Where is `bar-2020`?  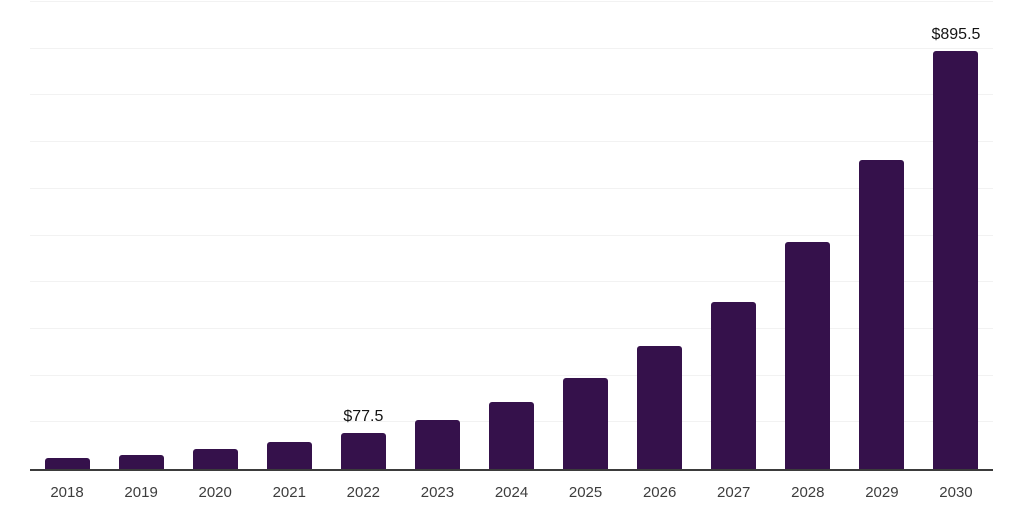
bar-2020 is located at coordinates (215, 459).